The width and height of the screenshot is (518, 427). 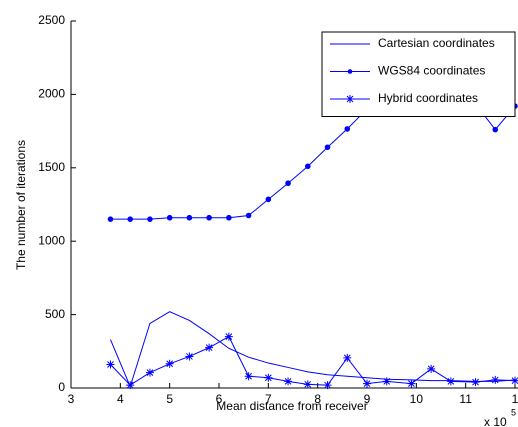 I want to click on y-tick-label: 2500, so click(x=51, y=20).